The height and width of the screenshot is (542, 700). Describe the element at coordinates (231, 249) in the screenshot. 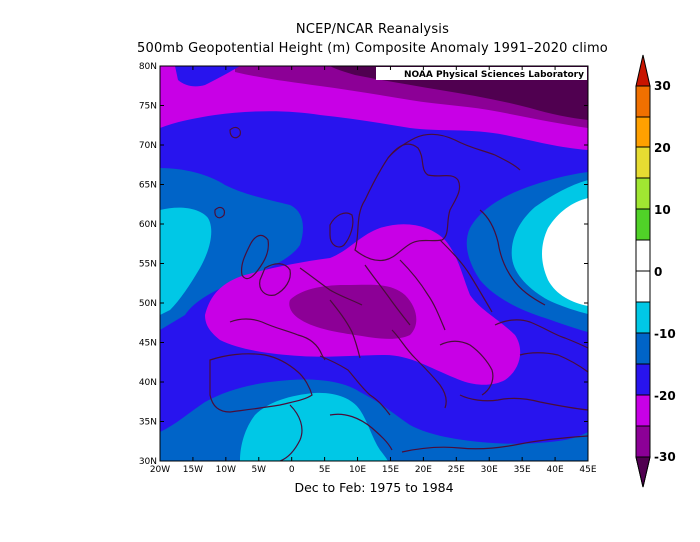

I see `mid-blue-west` at that location.